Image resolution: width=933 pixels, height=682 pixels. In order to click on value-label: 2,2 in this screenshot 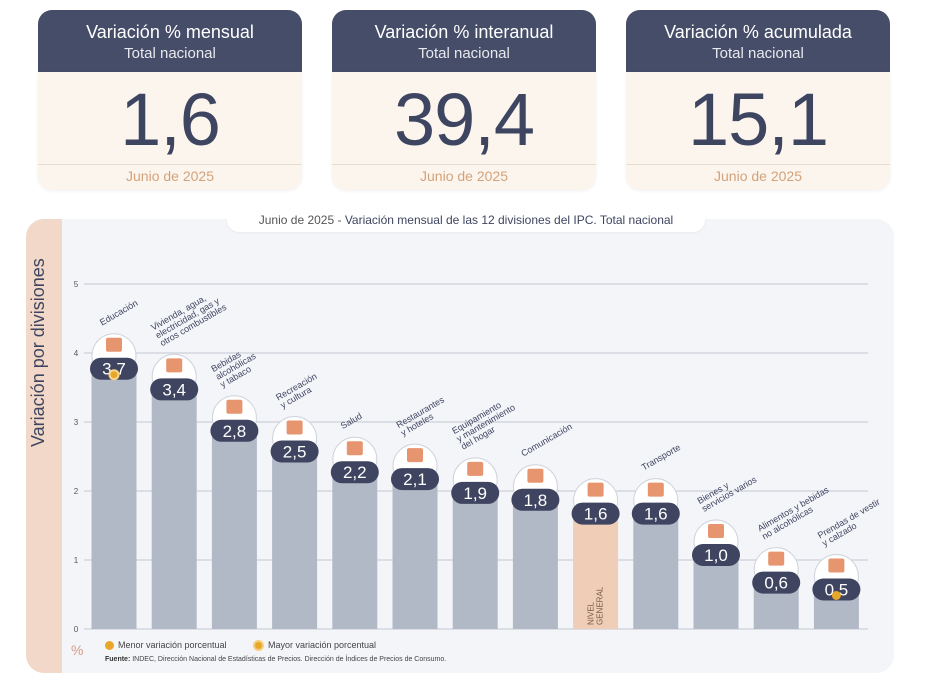, I will do `click(355, 472)`.